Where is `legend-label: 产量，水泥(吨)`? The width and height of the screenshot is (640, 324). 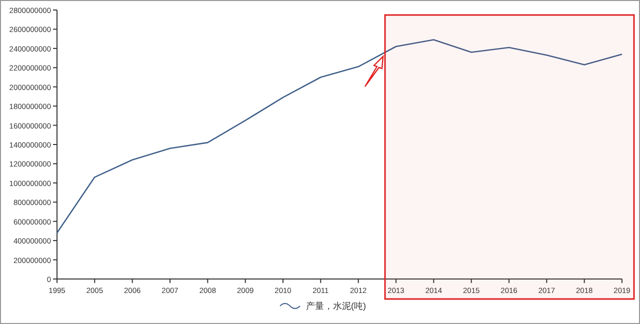 legend-label: 产量，水泥(吨) is located at coordinates (336, 306).